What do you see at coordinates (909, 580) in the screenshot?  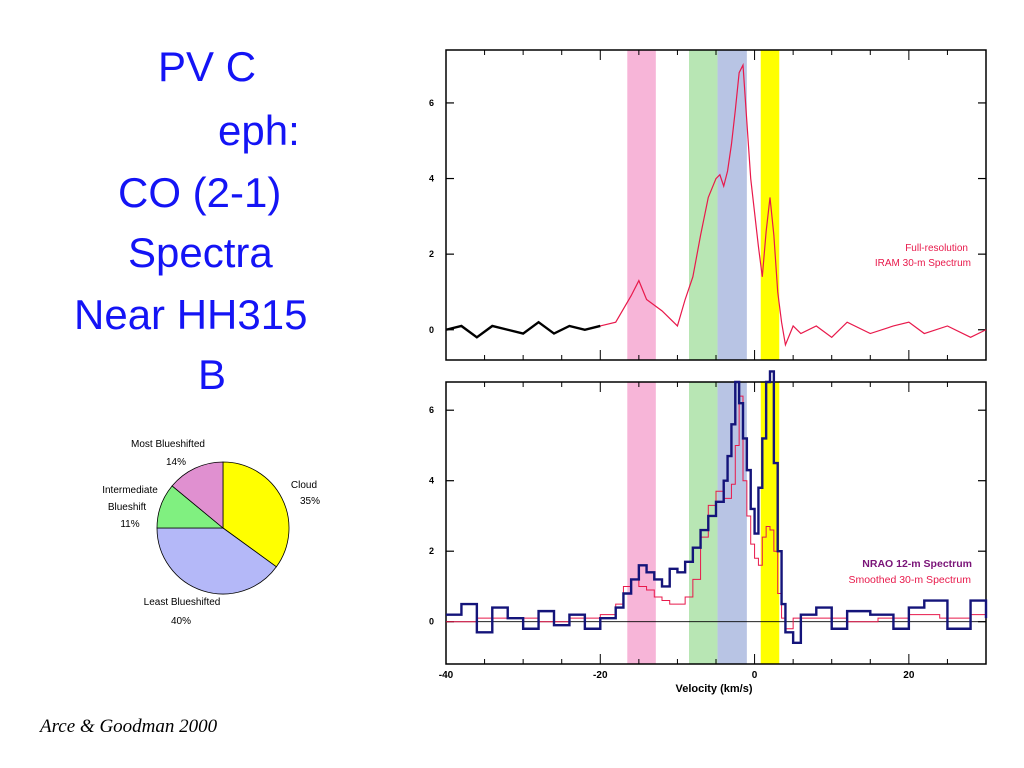 I see `nrao-legend-line-2: Smoothed 30-m Spectrum` at bounding box center [909, 580].